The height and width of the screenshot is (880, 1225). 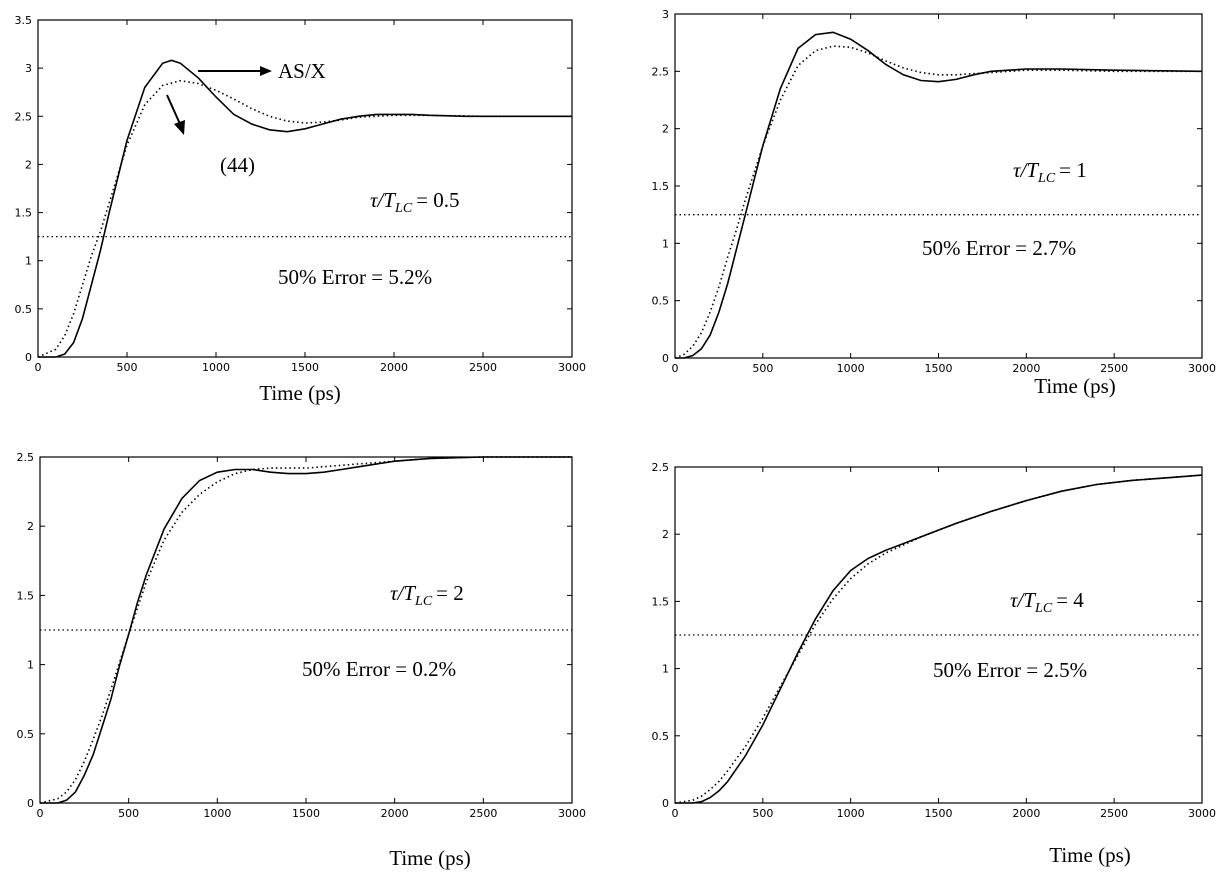 I want to click on tau-ratio-label: τ/TLC = 0.5, so click(x=415, y=202).